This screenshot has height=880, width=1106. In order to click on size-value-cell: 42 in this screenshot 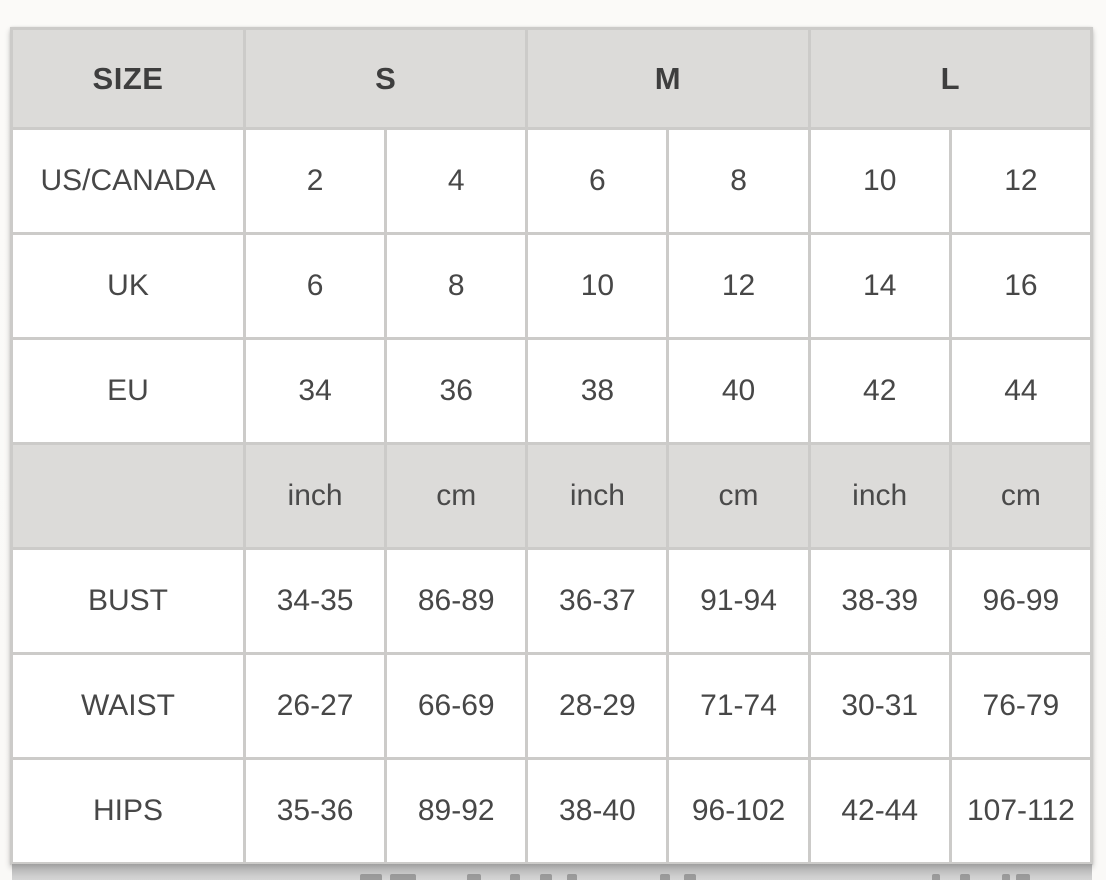, I will do `click(879, 391)`.